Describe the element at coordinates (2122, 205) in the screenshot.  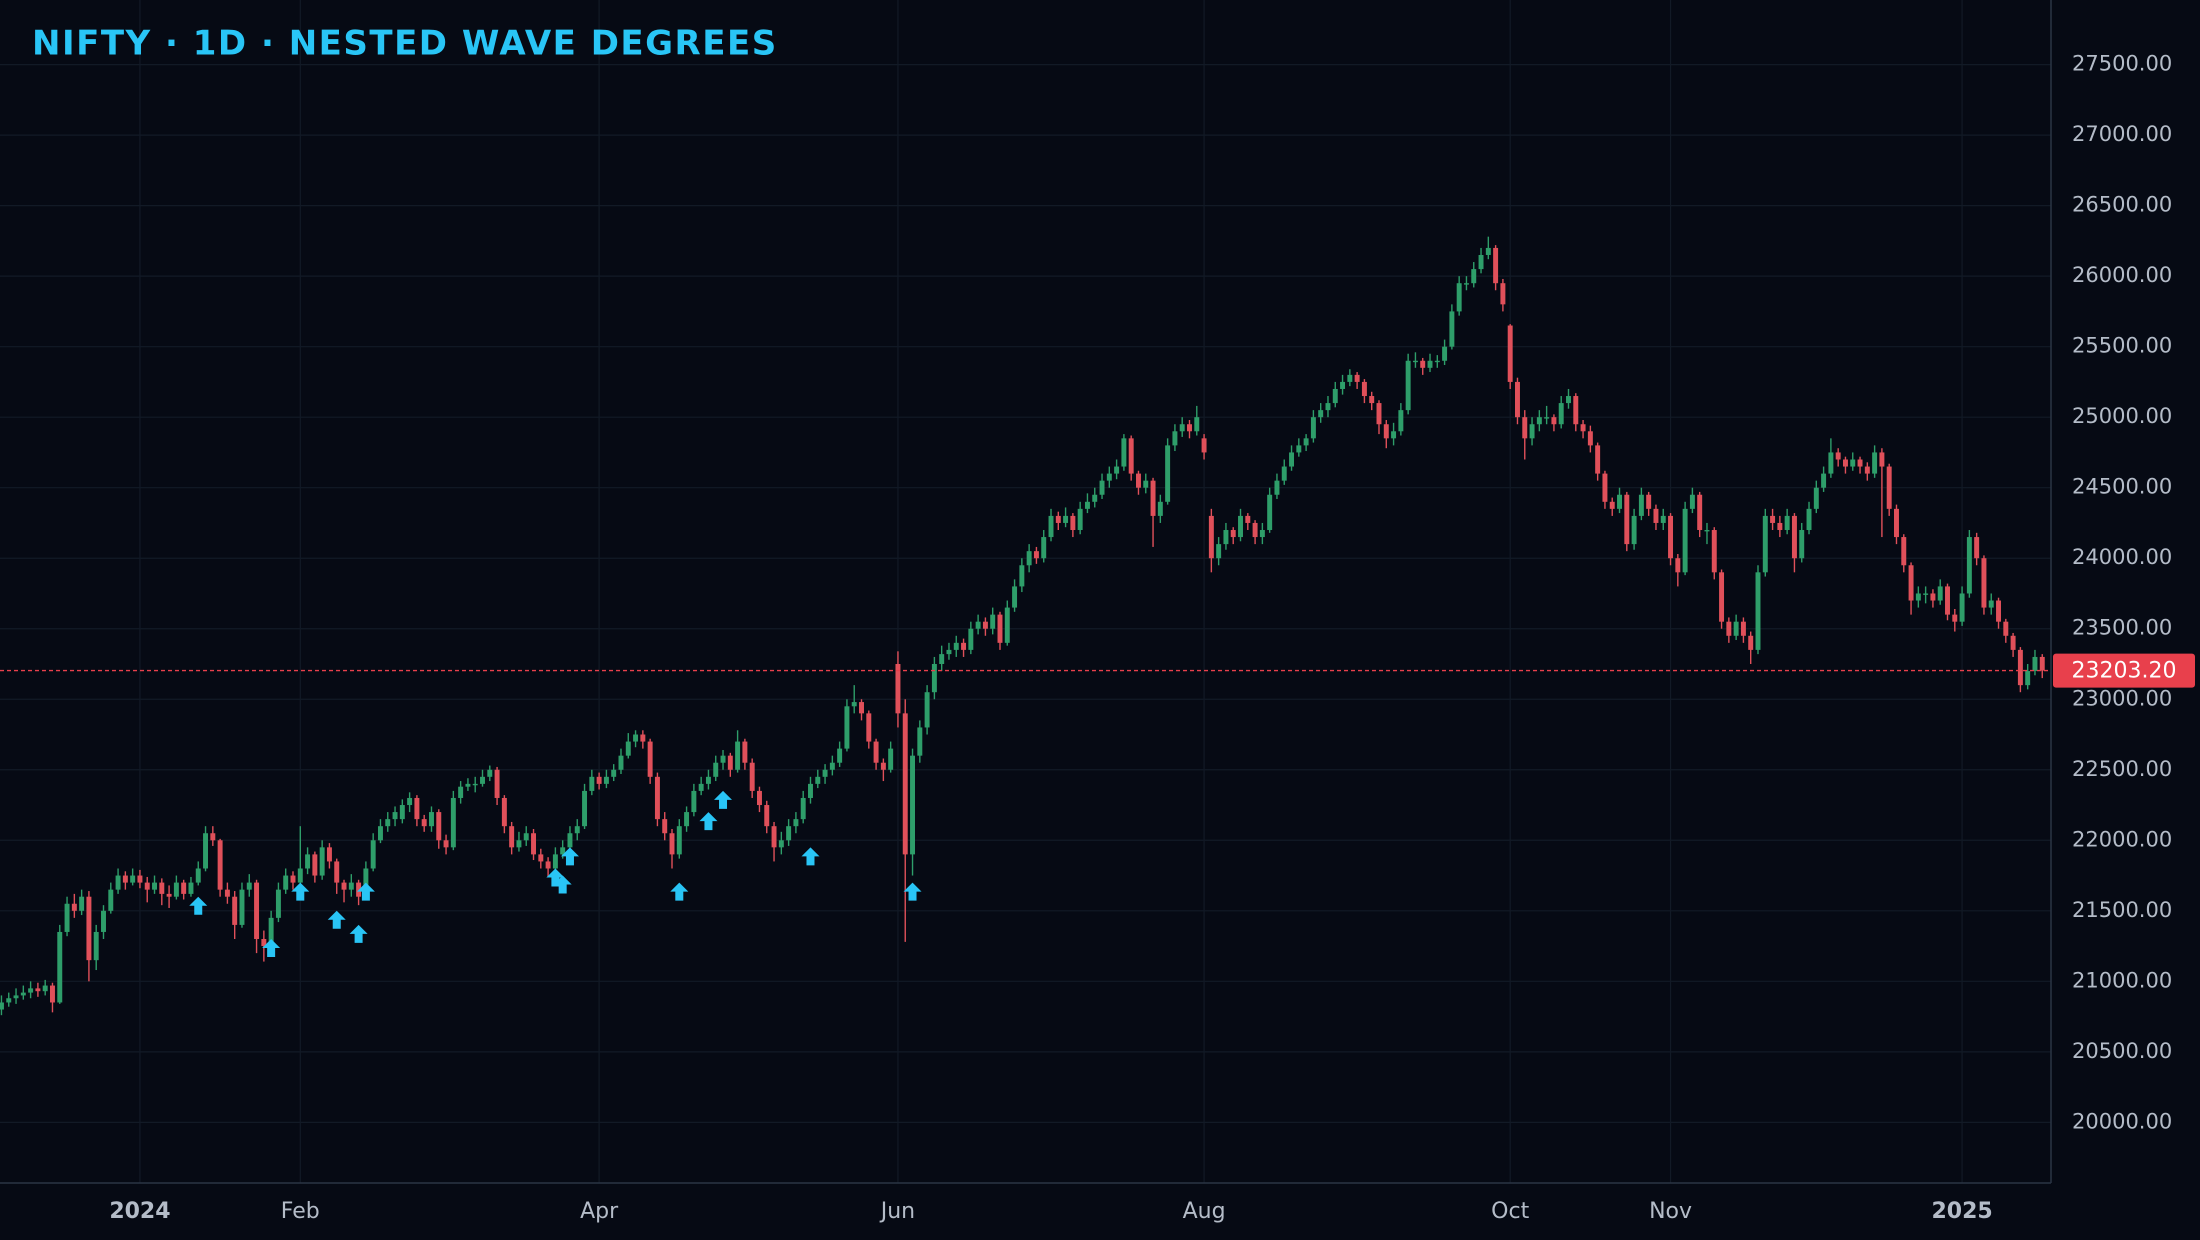
I see `y-tick-label: 26500.00` at that location.